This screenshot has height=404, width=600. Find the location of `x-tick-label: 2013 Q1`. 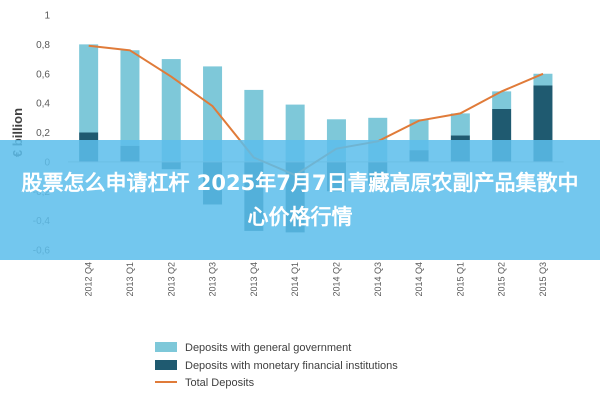

x-tick-label: 2013 Q1 is located at coordinates (130, 279).